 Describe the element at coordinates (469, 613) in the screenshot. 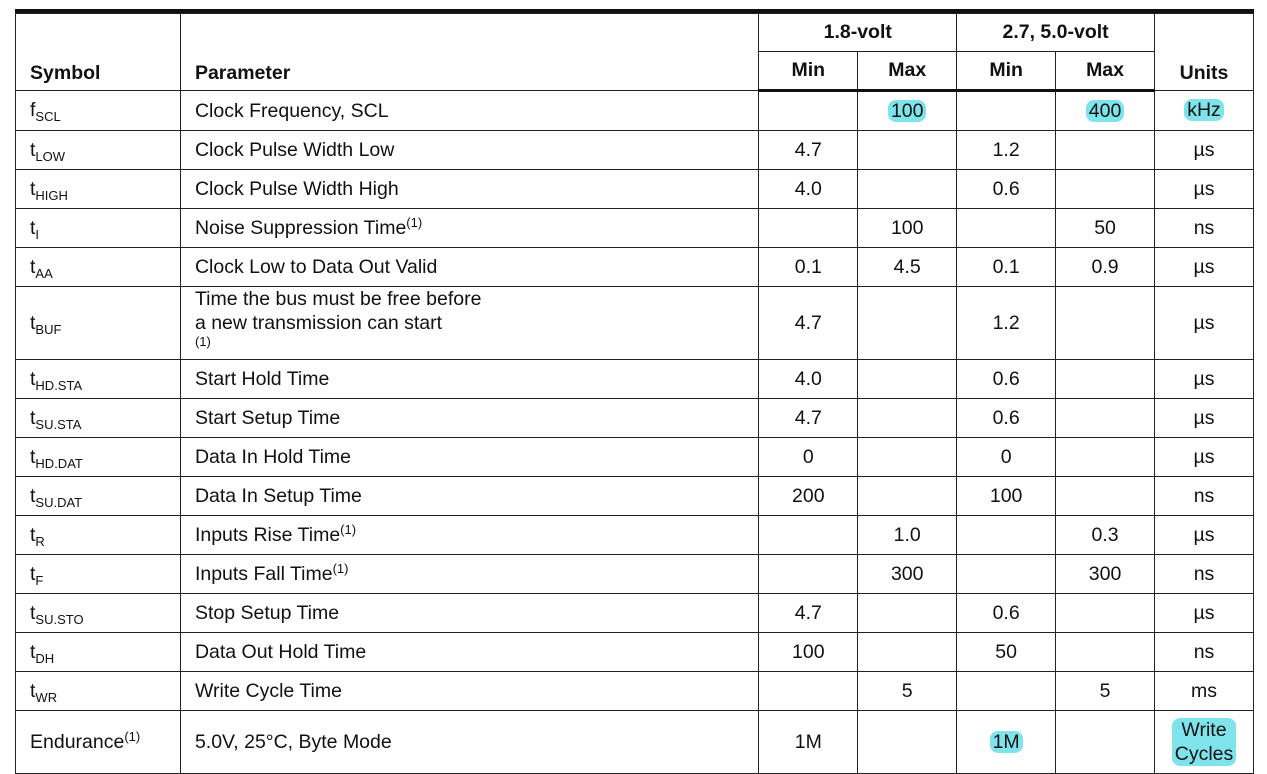

I see `parameter-cell: Stop Setup Time` at that location.